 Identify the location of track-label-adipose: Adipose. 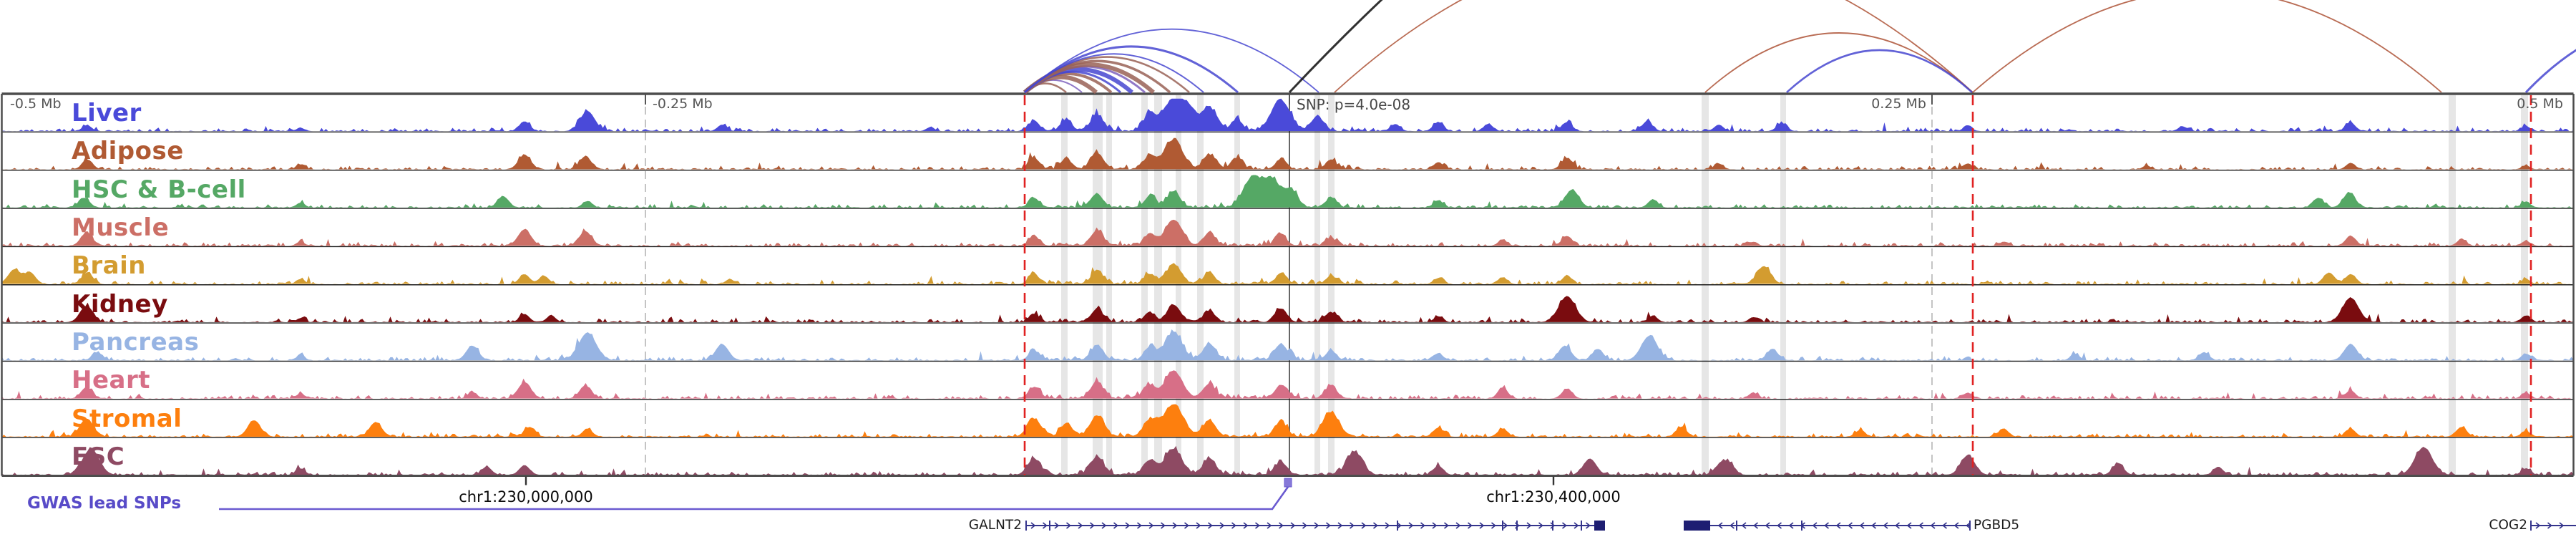
(128, 151).